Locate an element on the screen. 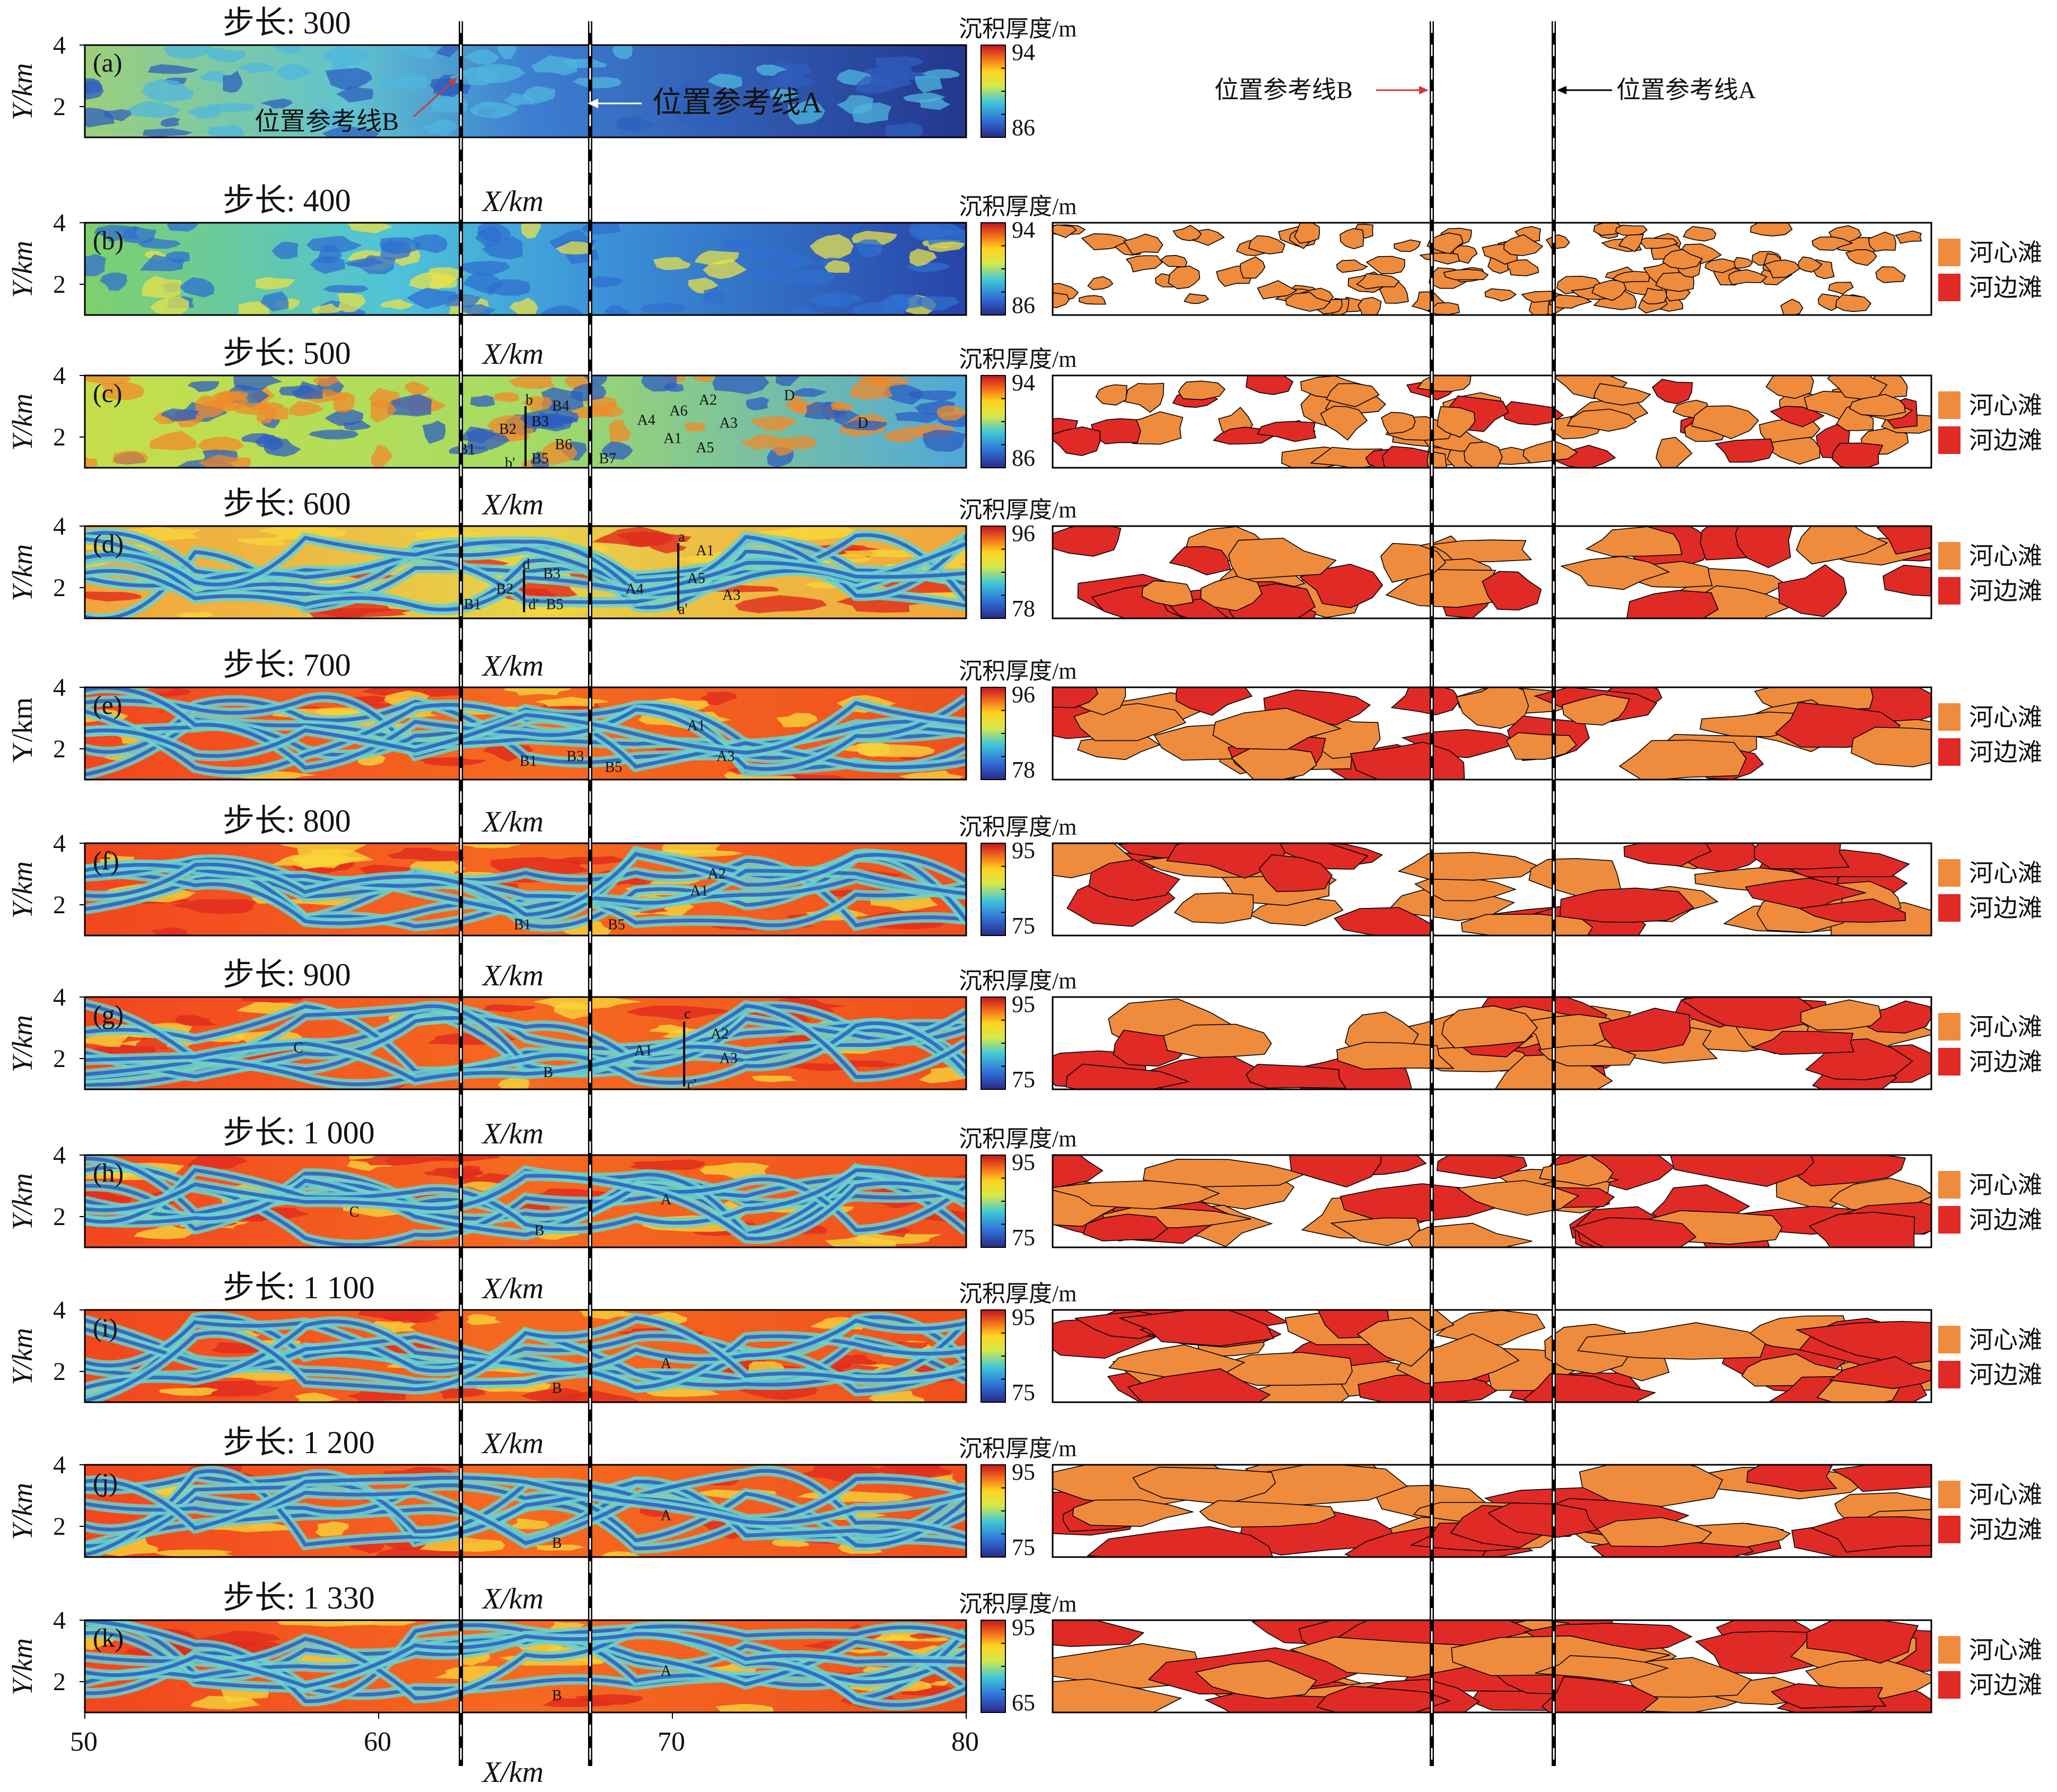  bar-annotation-label: d is located at coordinates (526, 564).